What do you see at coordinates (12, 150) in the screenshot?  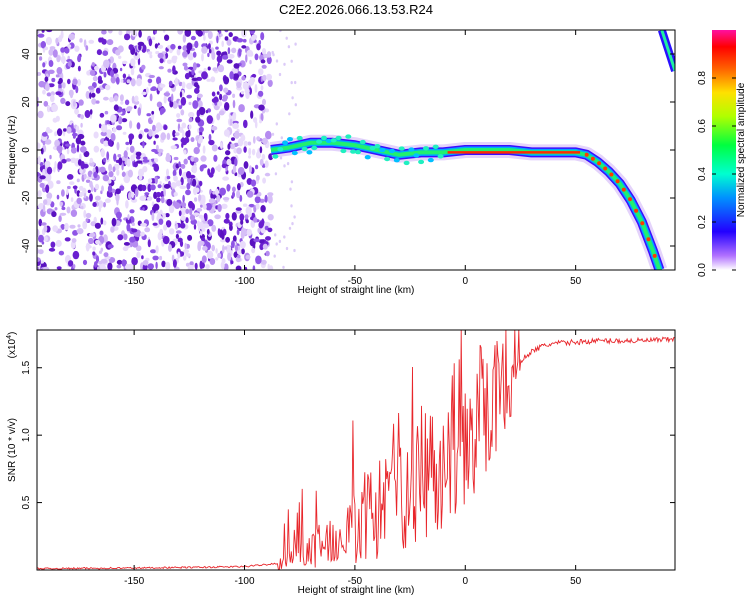 I see `spectrogram-y-label: Frequency (Hz)` at bounding box center [12, 150].